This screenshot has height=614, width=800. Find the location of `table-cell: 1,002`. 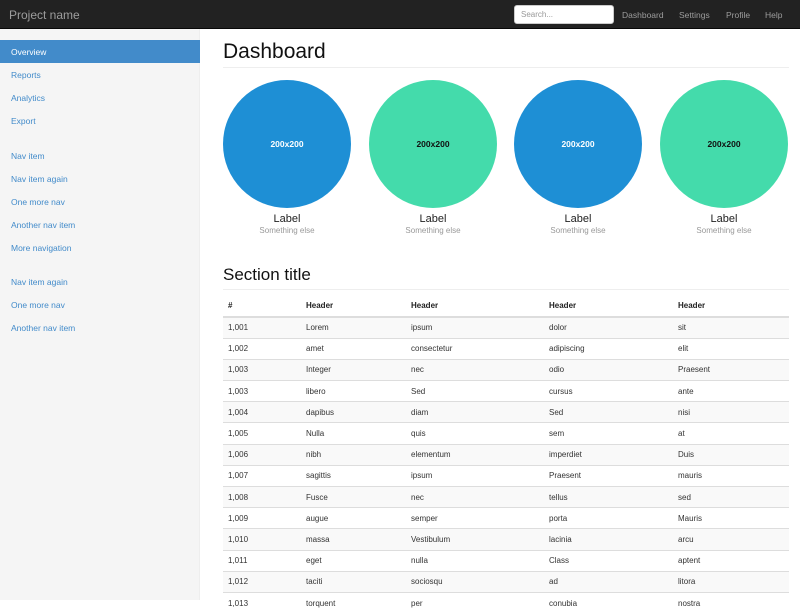

table-cell: 1,002 is located at coordinates (262, 348).